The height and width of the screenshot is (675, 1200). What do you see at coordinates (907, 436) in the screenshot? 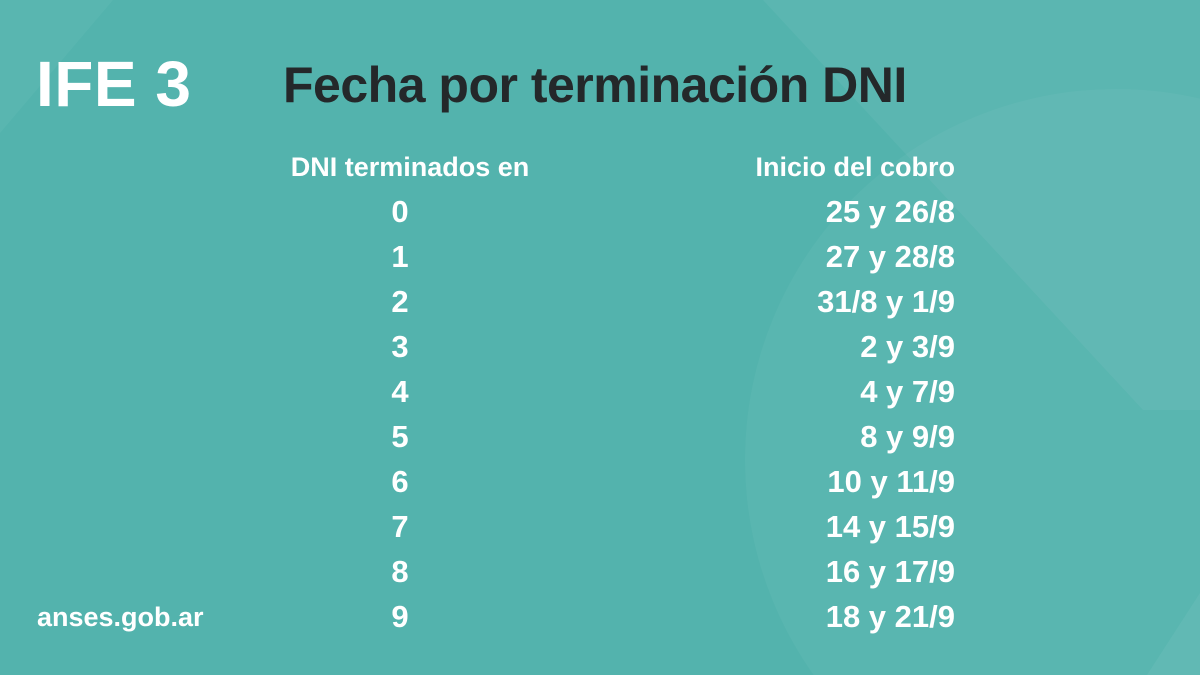
I see `payment-start-dates: 8 y 9/9` at bounding box center [907, 436].